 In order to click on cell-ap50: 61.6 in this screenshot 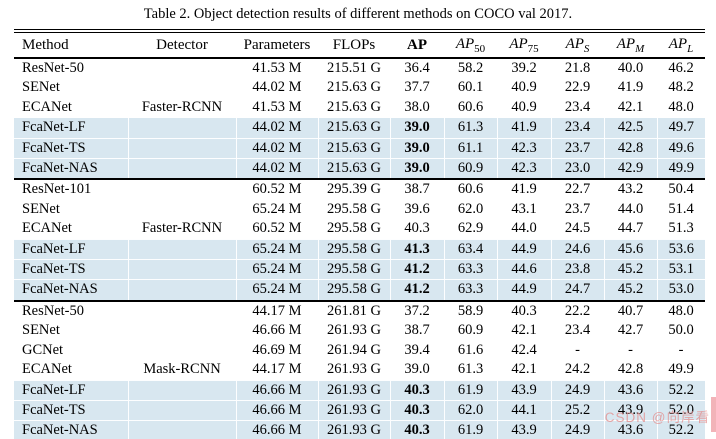, I will do `click(470, 349)`.